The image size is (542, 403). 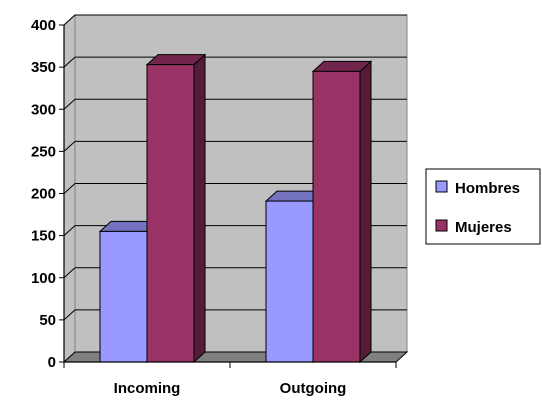 I want to click on y-axis: 0 50 100 150 200 250 300 350 400, so click(x=48, y=194).